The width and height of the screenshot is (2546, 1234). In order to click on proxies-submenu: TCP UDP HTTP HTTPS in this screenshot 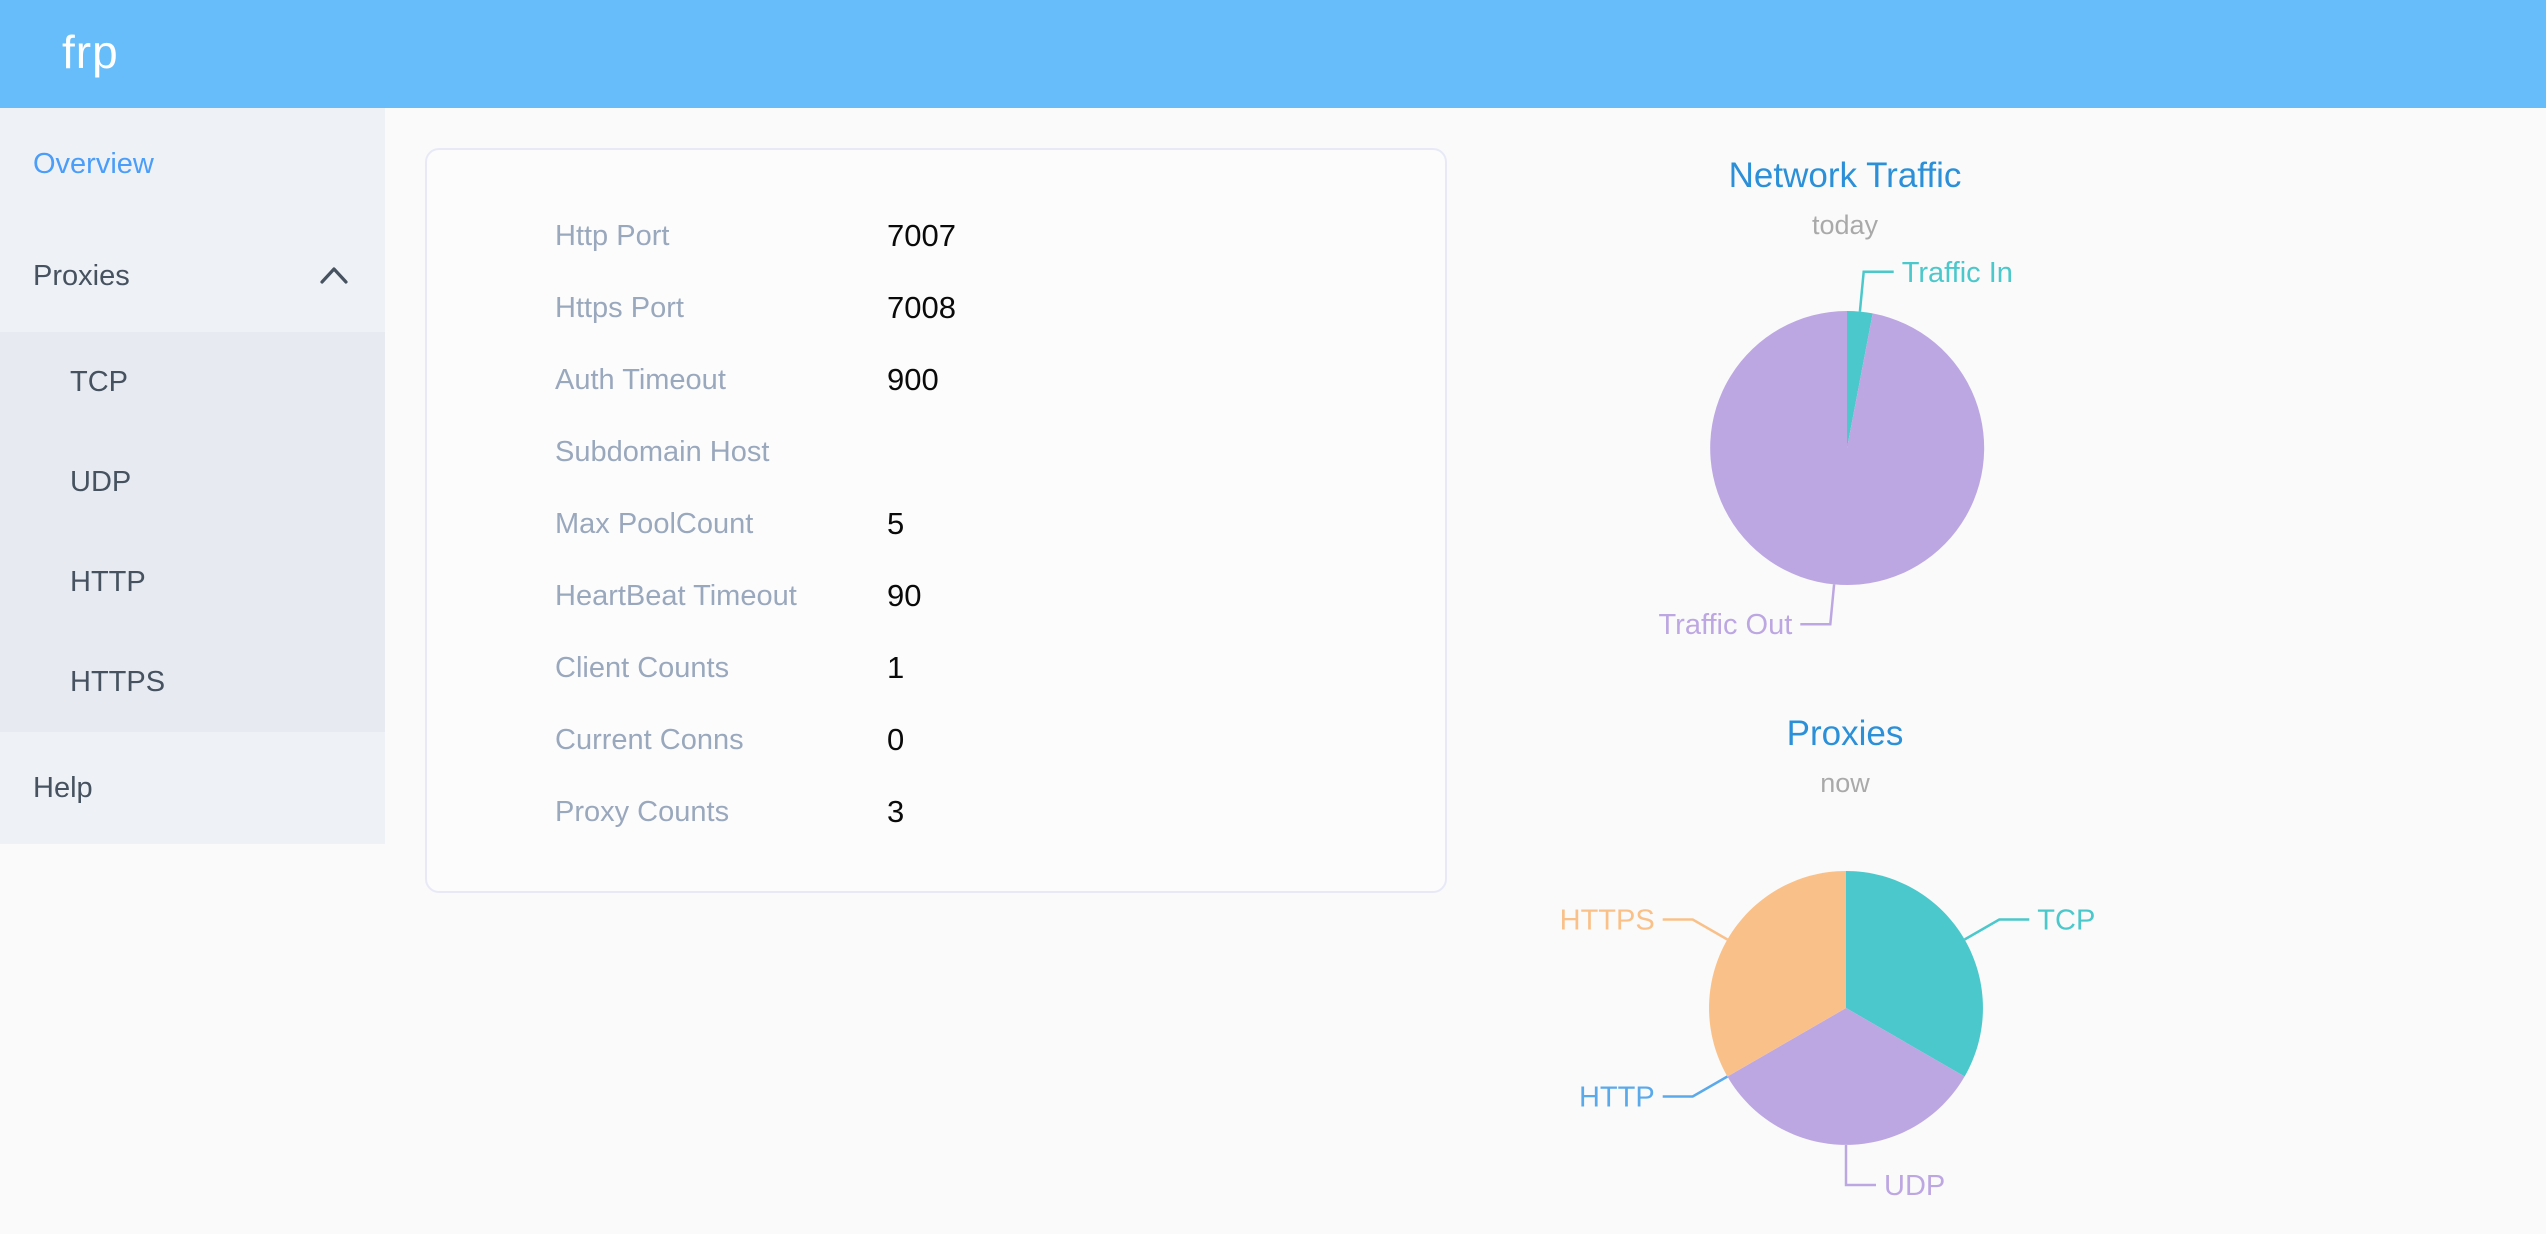, I will do `click(192, 532)`.